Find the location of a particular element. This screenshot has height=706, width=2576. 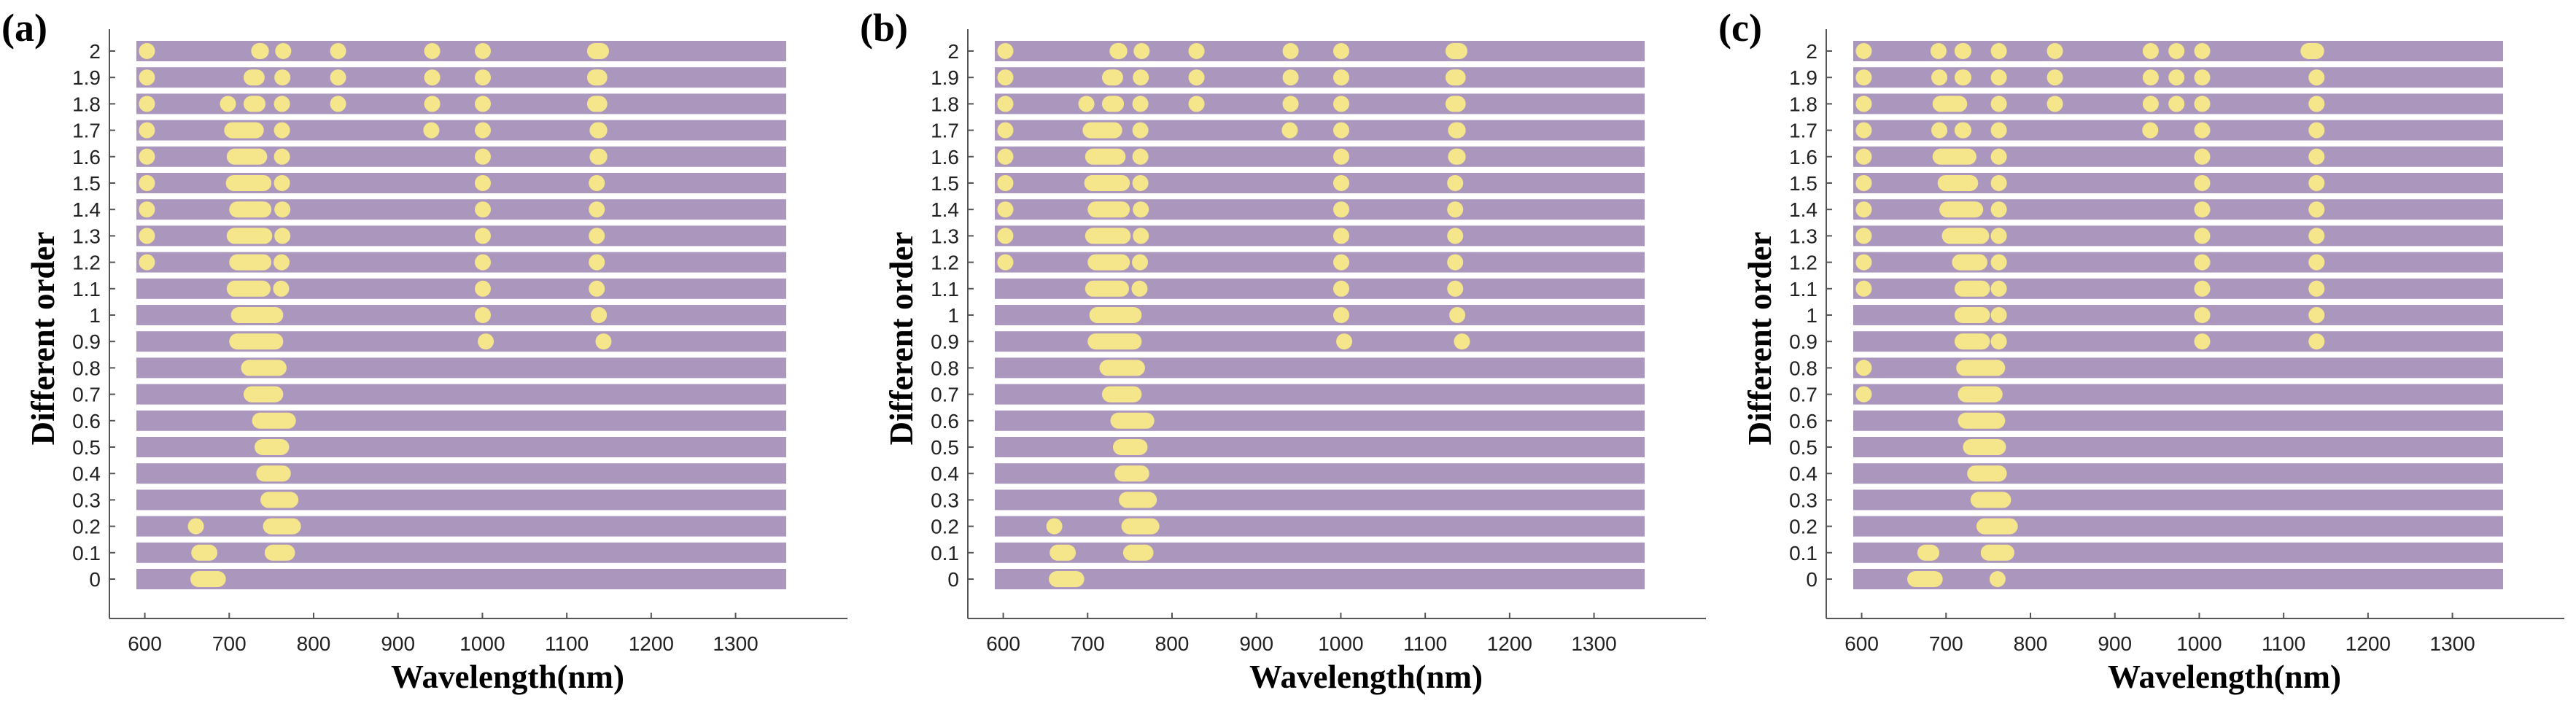

x-tick-label: 1100 is located at coordinates (567, 643).